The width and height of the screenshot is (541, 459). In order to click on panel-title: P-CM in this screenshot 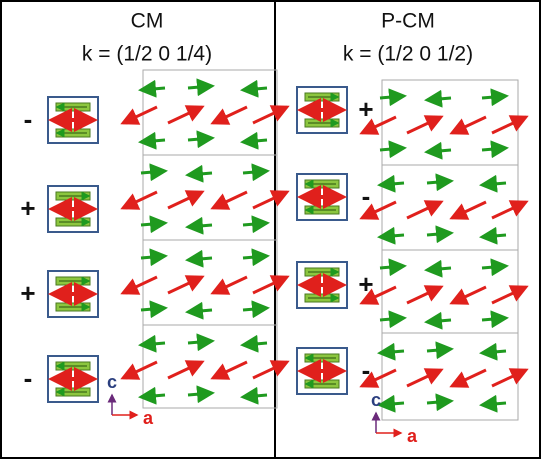, I will do `click(408, 21)`.